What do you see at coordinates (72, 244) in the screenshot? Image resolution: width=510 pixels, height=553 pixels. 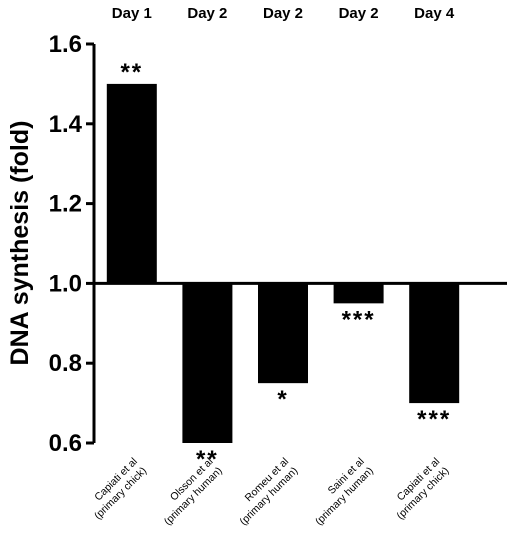 I see `y-axis: 0.6 0.8 1.0 1.2 1.4 1.6` at bounding box center [72, 244].